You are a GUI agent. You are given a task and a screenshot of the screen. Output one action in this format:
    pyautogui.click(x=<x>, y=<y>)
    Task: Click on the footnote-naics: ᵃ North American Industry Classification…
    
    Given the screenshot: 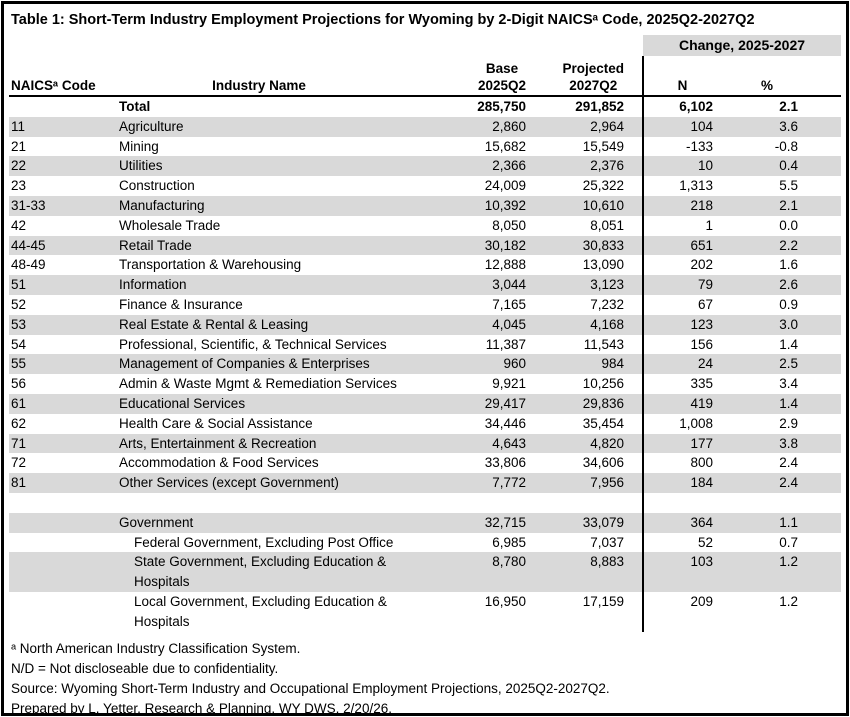 What is the action you would take?
    pyautogui.click(x=156, y=648)
    